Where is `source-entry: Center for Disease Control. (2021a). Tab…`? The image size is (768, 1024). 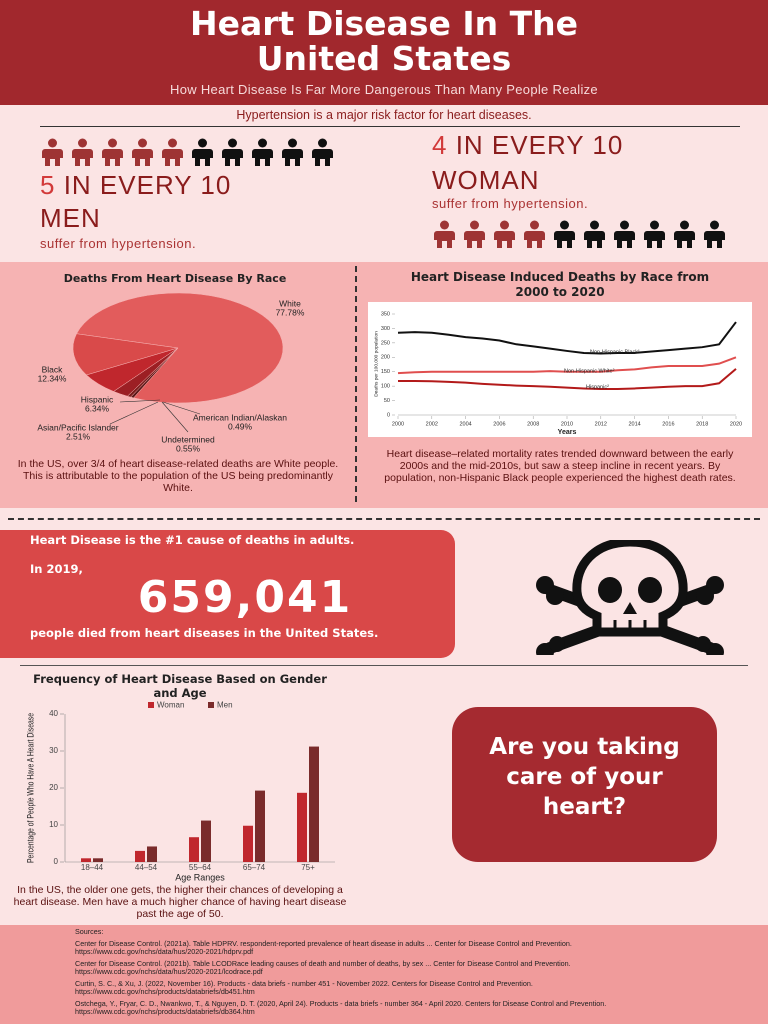
source-entry: Center for Disease Control. (2021a). Tab… is located at coordinates (385, 948).